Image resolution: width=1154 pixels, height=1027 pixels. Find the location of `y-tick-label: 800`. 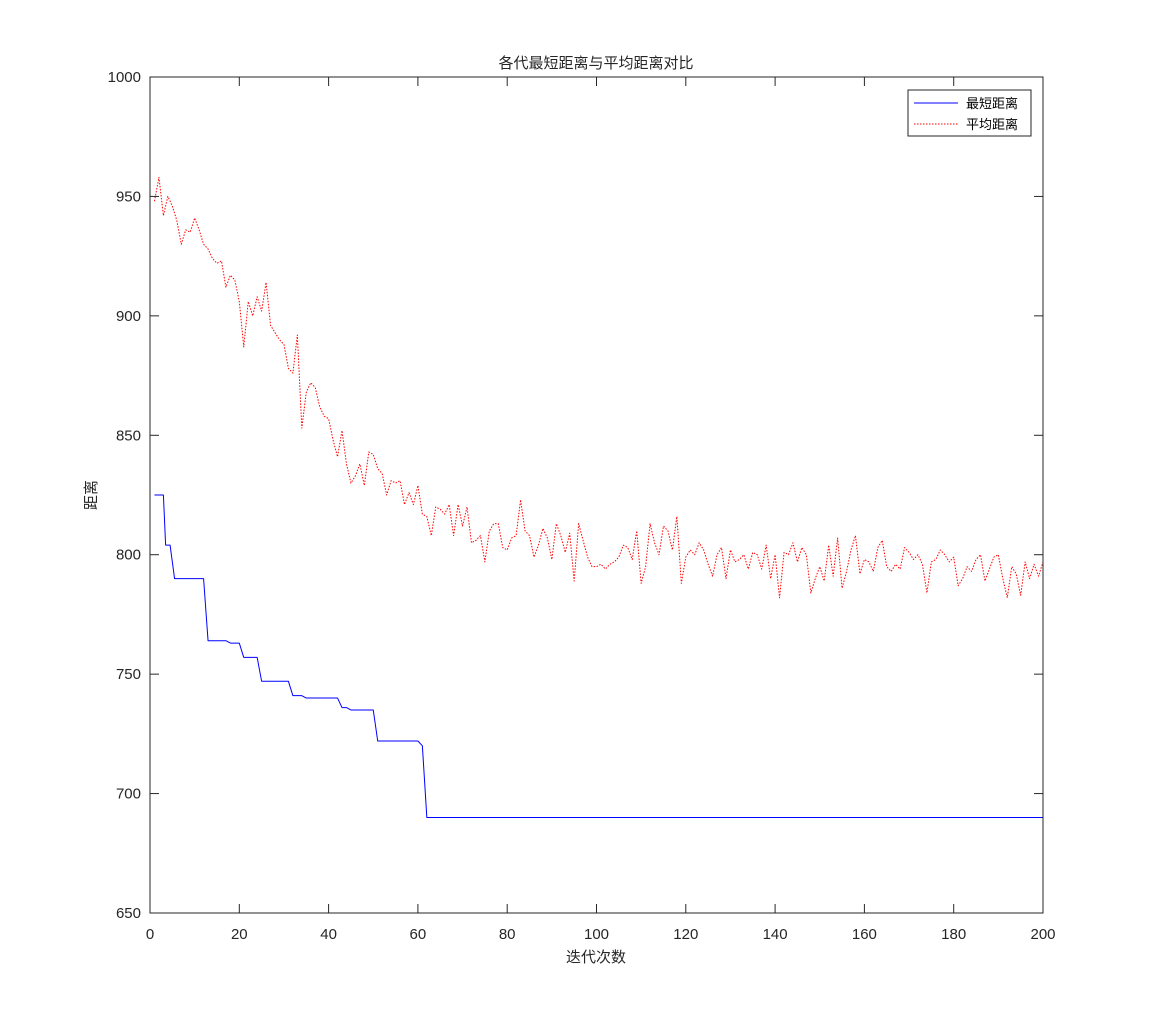

y-tick-label: 800 is located at coordinates (128, 555).